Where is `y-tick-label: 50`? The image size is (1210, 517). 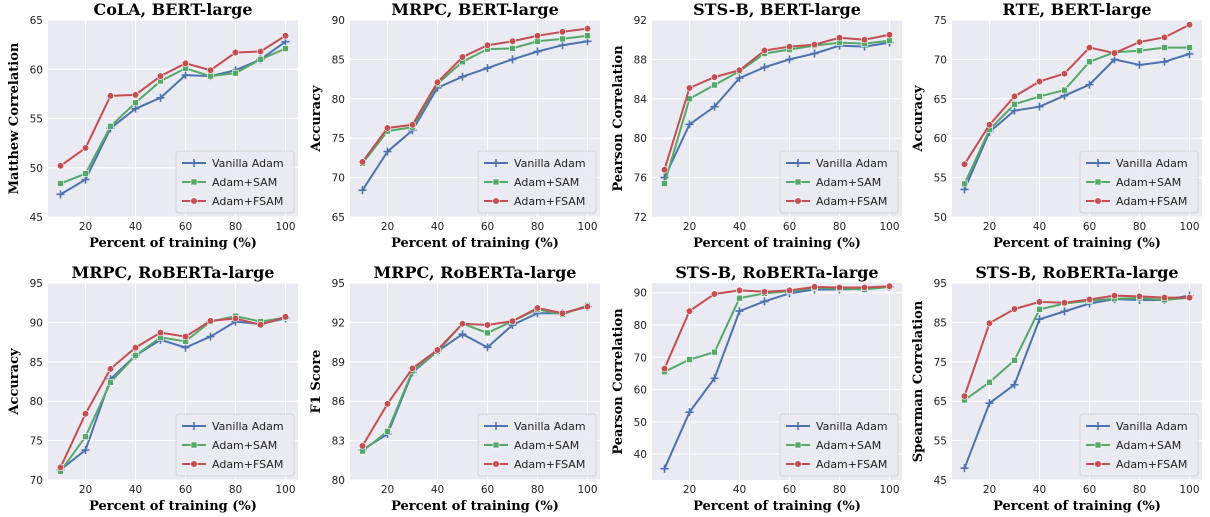
y-tick-label: 50 is located at coordinates (940, 218).